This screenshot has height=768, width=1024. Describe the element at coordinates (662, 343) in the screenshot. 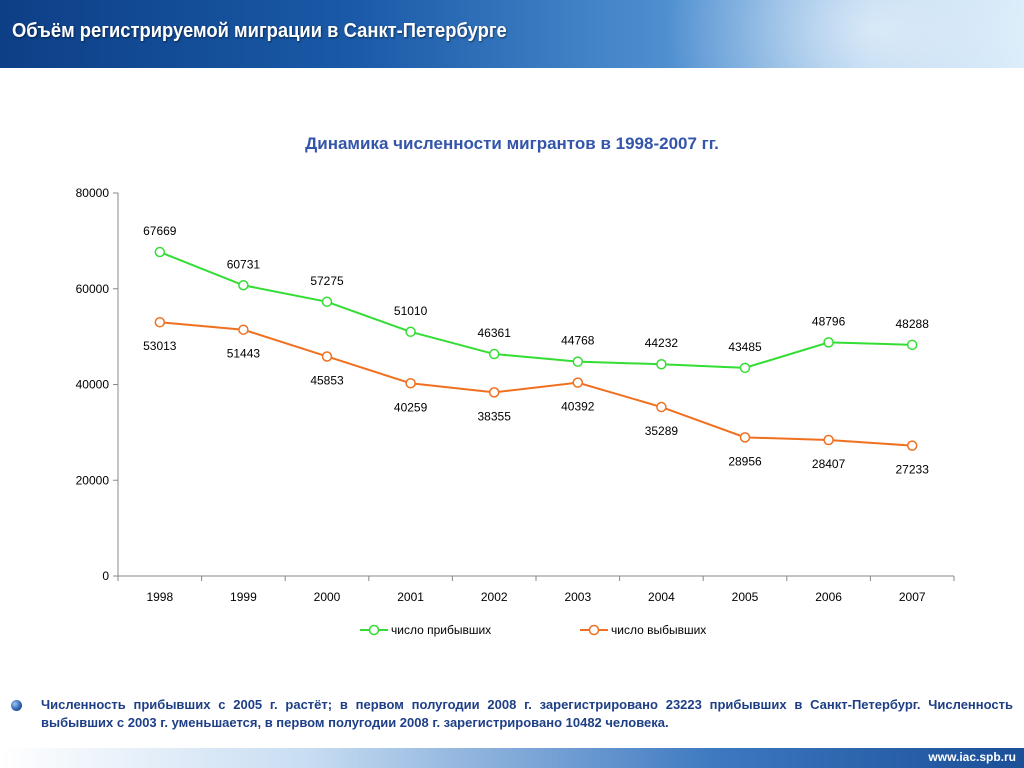

I see `data-label: 44232` at that location.